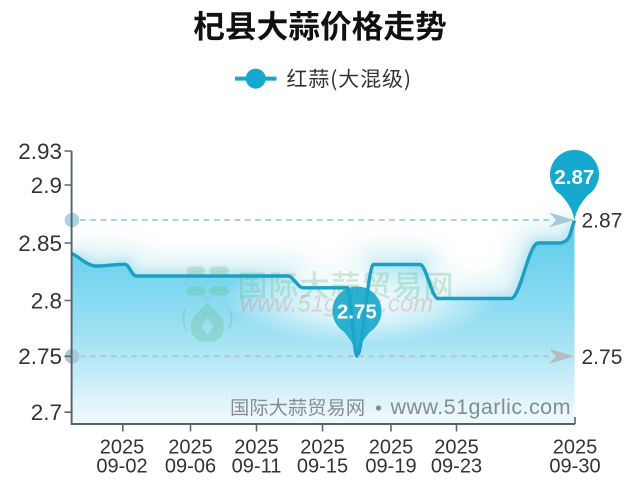 The image size is (633, 502). Describe the element at coordinates (322, 467) in the screenshot. I see `svg-text: 09-15` at that location.